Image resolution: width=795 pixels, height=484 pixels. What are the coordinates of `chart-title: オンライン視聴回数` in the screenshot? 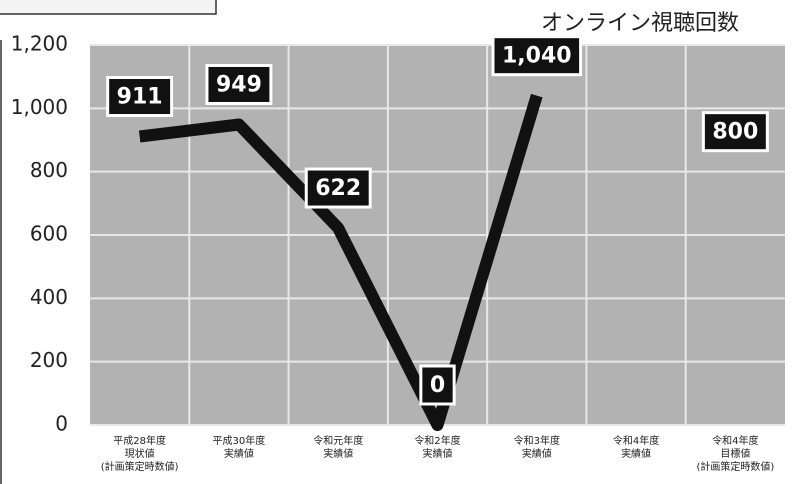 It's located at (640, 23).